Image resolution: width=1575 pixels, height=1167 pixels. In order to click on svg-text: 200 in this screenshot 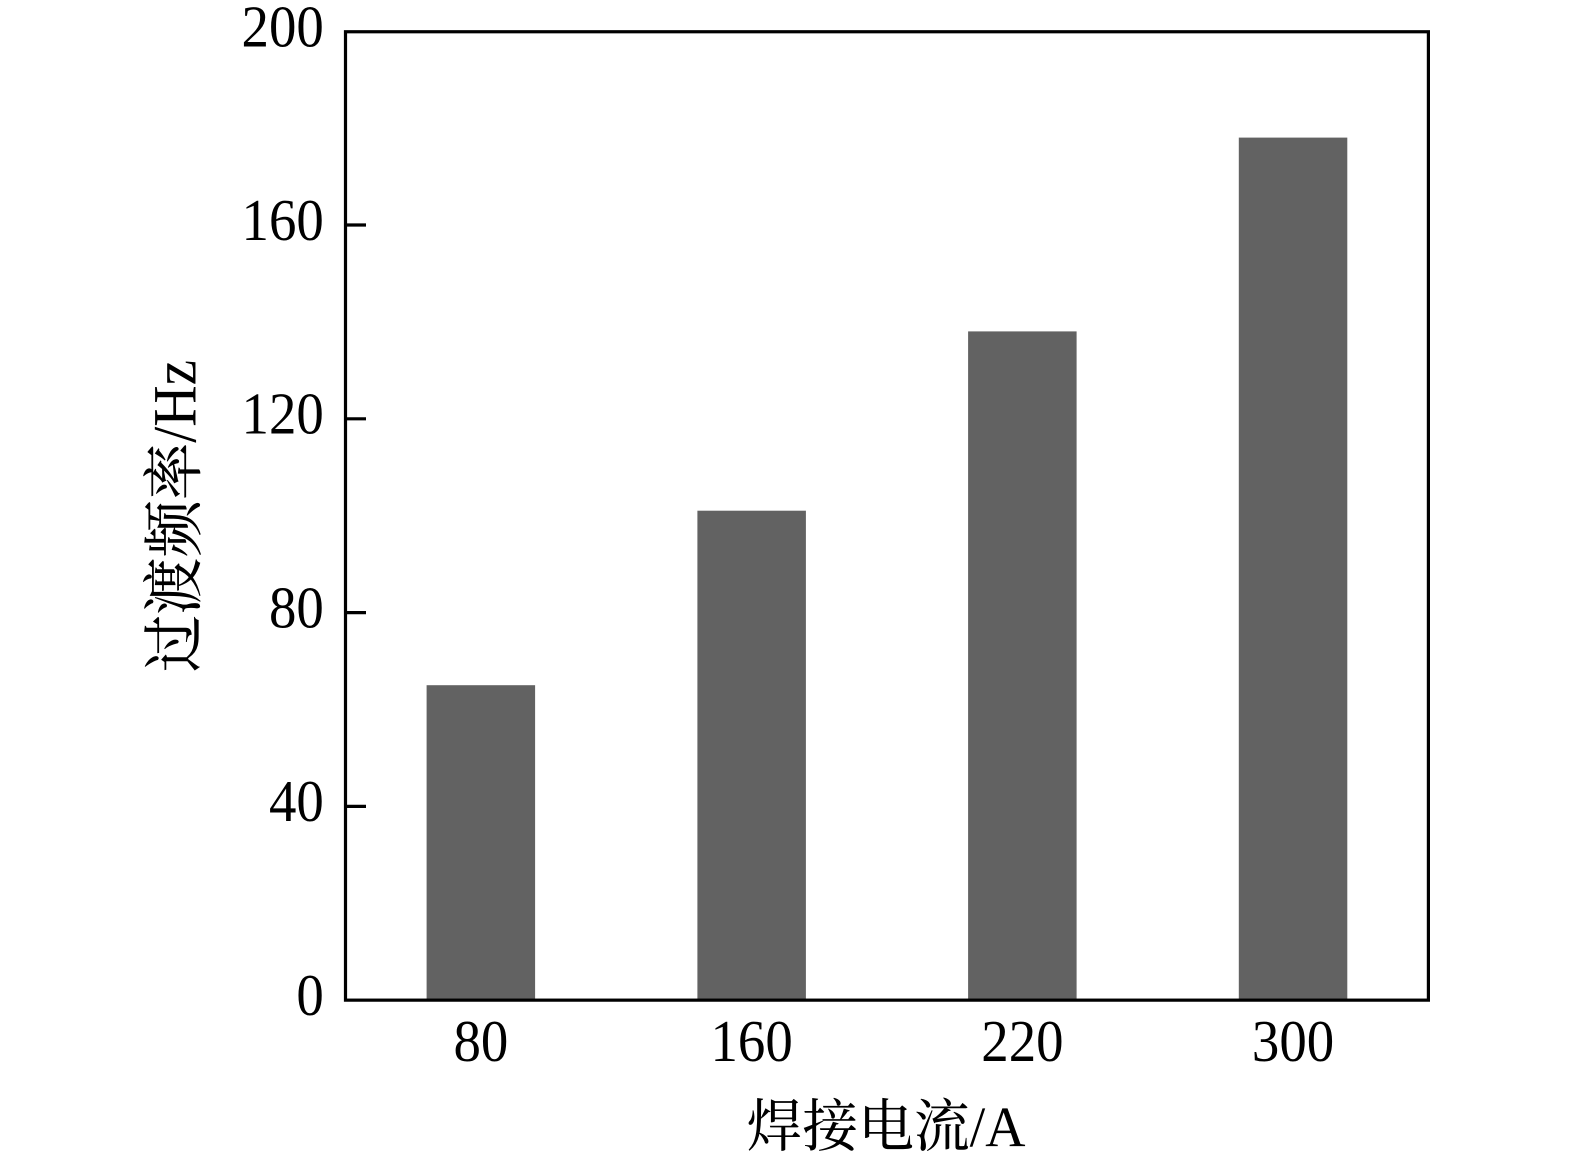, I will do `click(283, 30)`.